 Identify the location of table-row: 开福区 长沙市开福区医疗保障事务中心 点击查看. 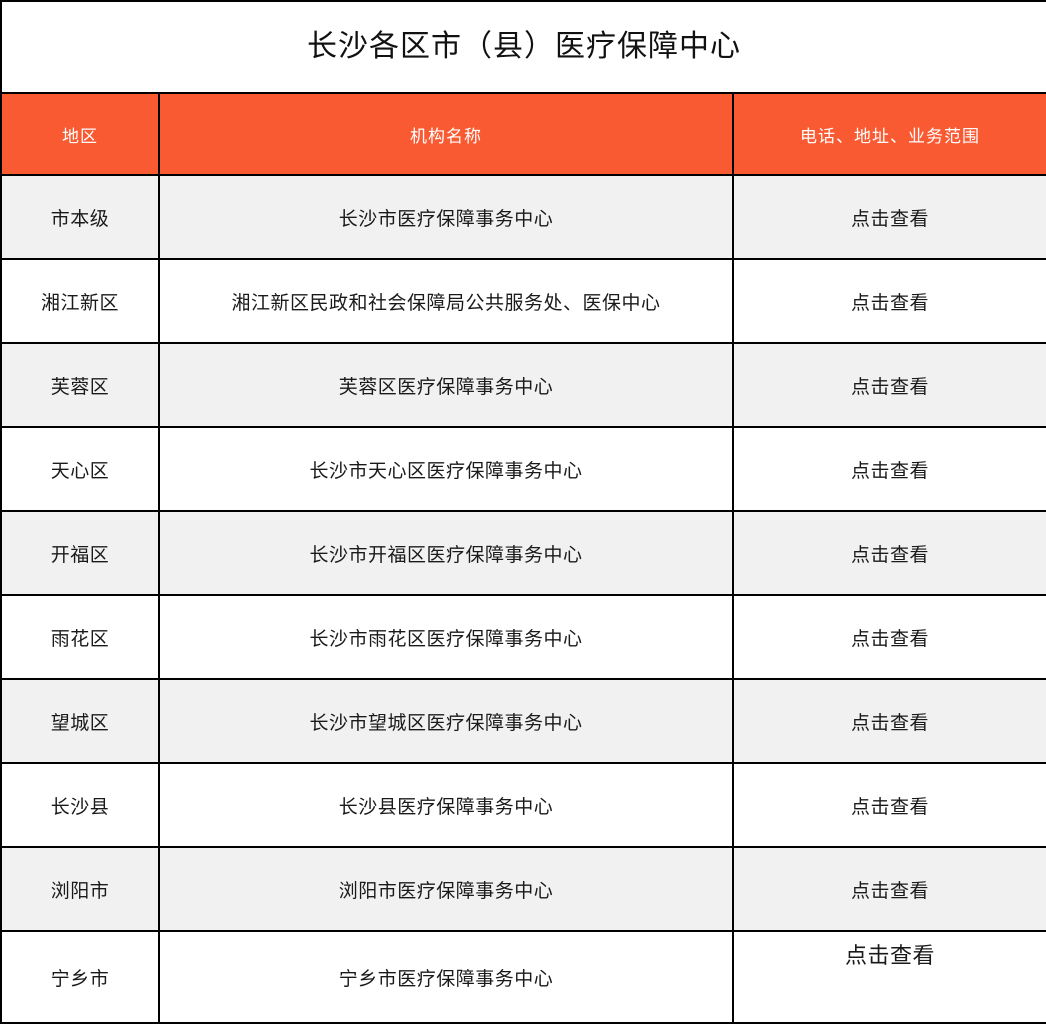
(523, 553).